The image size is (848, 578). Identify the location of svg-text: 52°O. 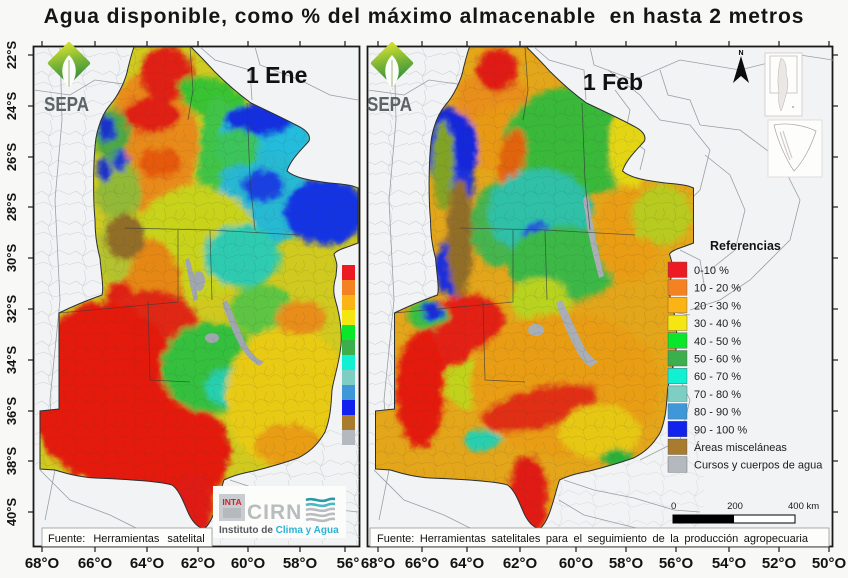
(779, 563).